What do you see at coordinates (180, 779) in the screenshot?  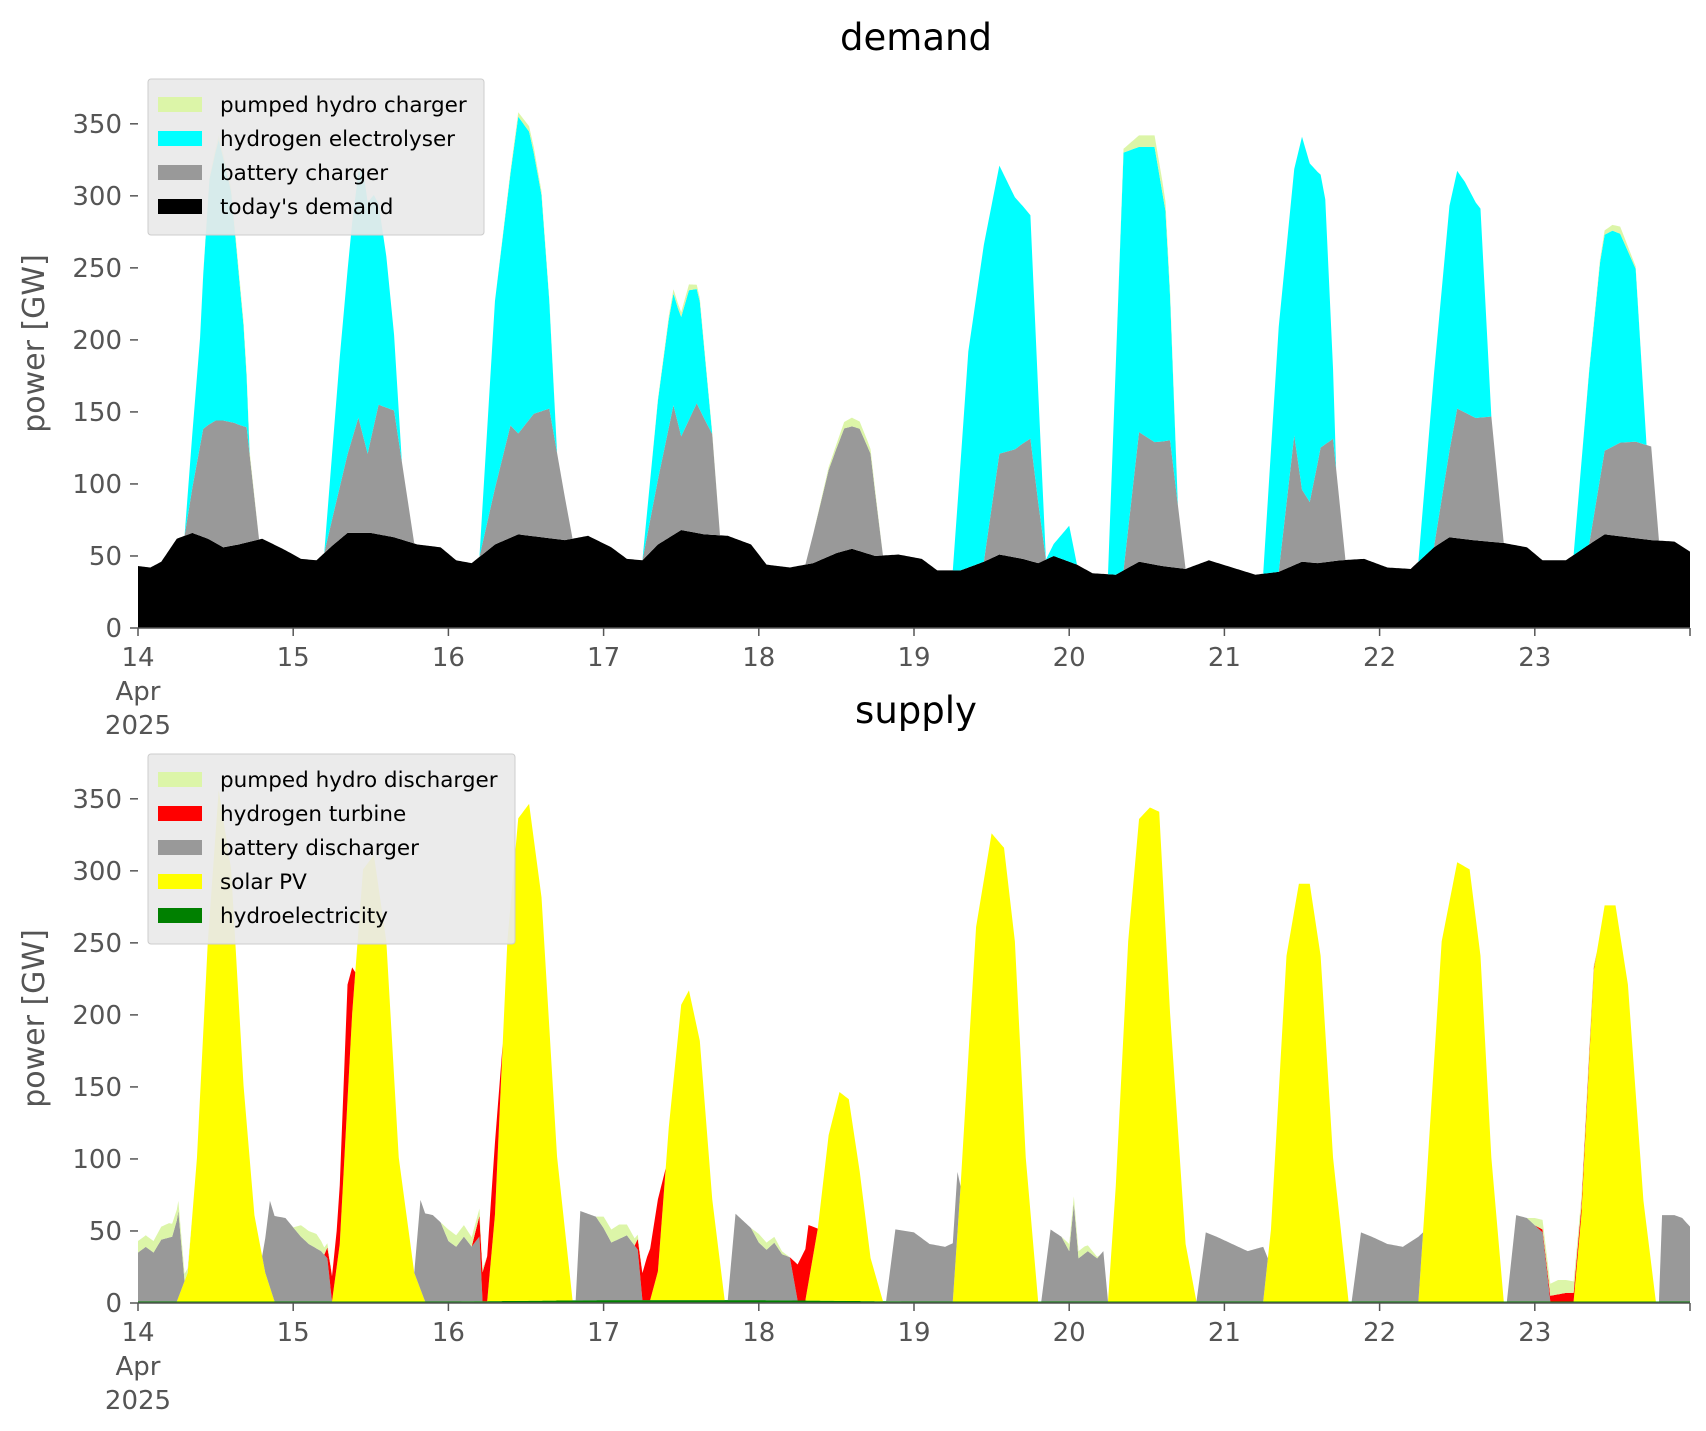 I see `legend-swatch-pumped-hydro-discharger` at bounding box center [180, 779].